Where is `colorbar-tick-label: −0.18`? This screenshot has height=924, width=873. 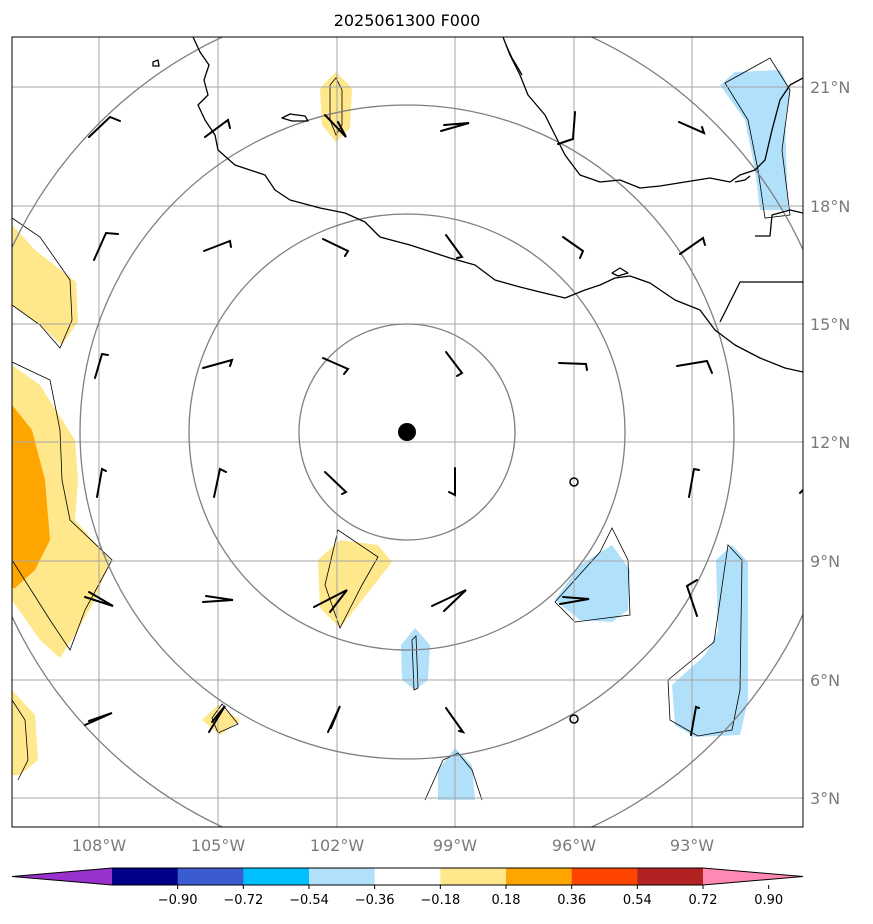 colorbar-tick-label: −0.18 is located at coordinates (440, 900).